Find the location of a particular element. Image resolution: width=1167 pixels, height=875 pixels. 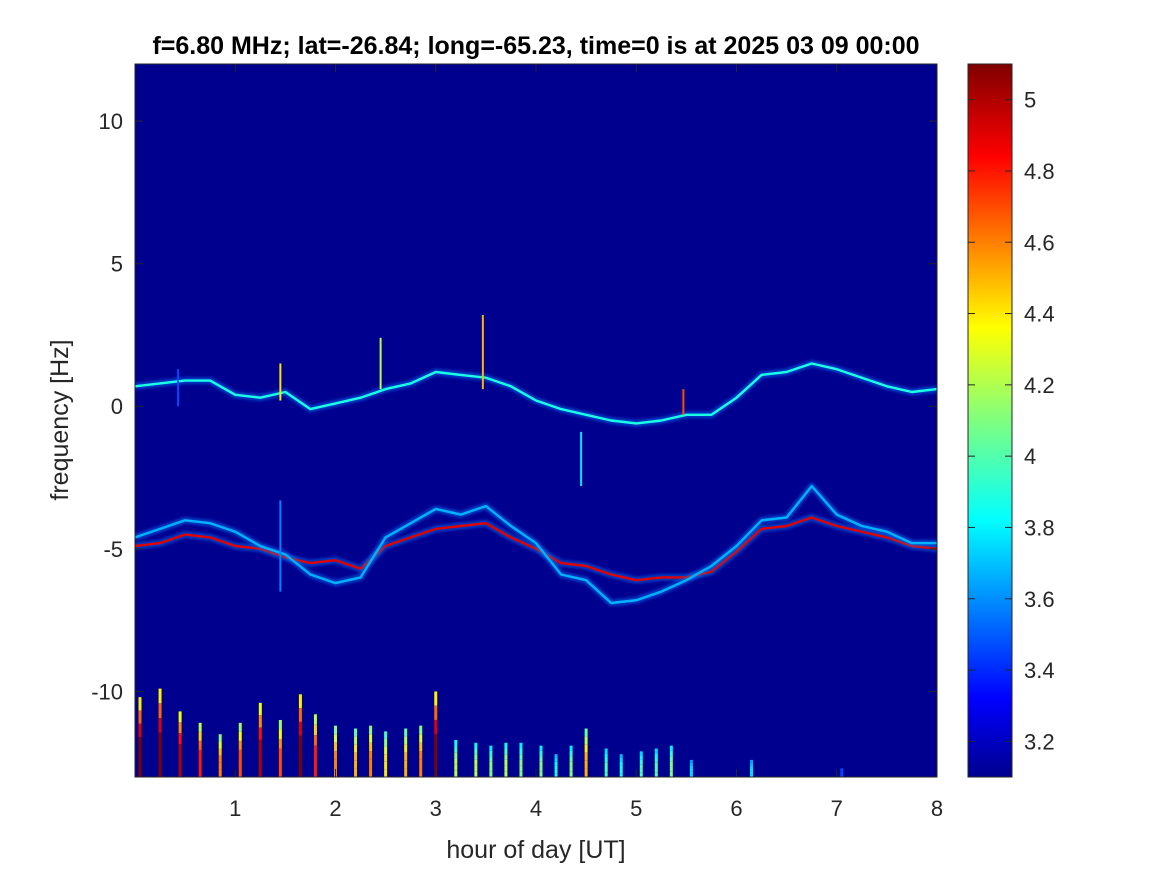

x-tick-label: 8 is located at coordinates (937, 808).